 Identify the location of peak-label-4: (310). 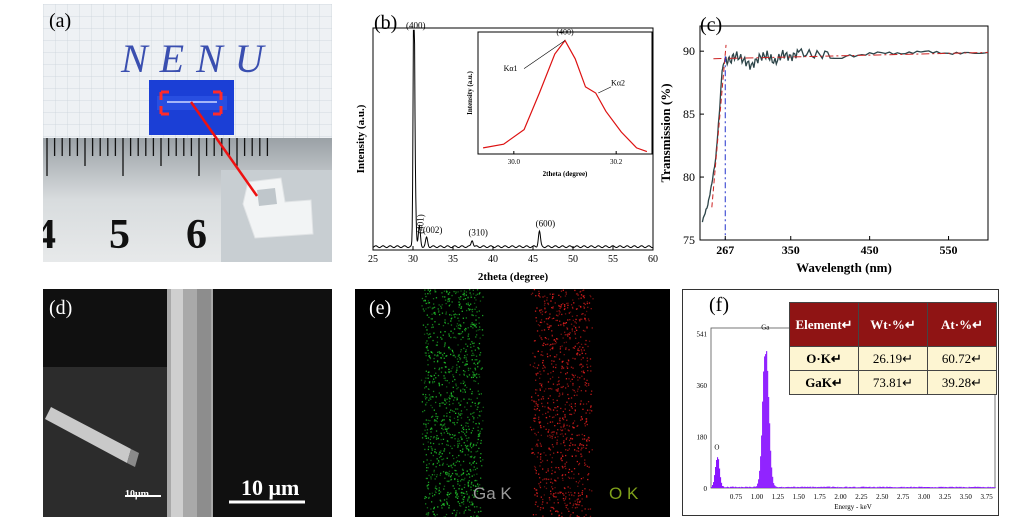
(478, 232).